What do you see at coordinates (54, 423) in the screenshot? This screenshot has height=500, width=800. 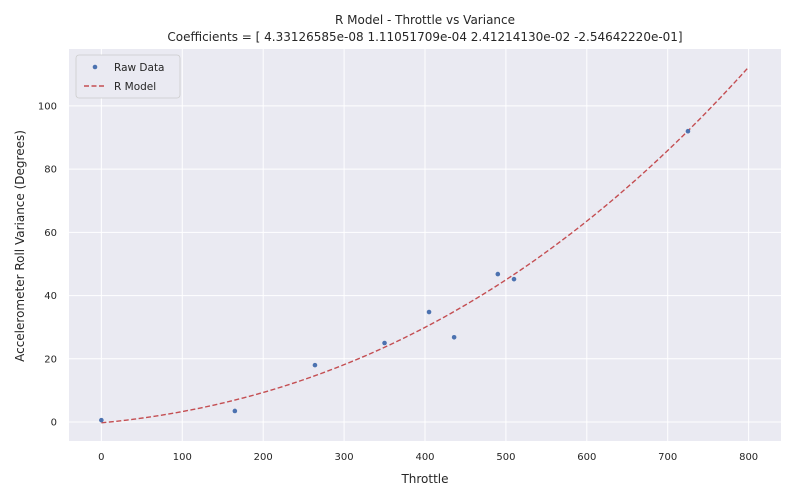 I see `y-tick-label: 0` at bounding box center [54, 423].